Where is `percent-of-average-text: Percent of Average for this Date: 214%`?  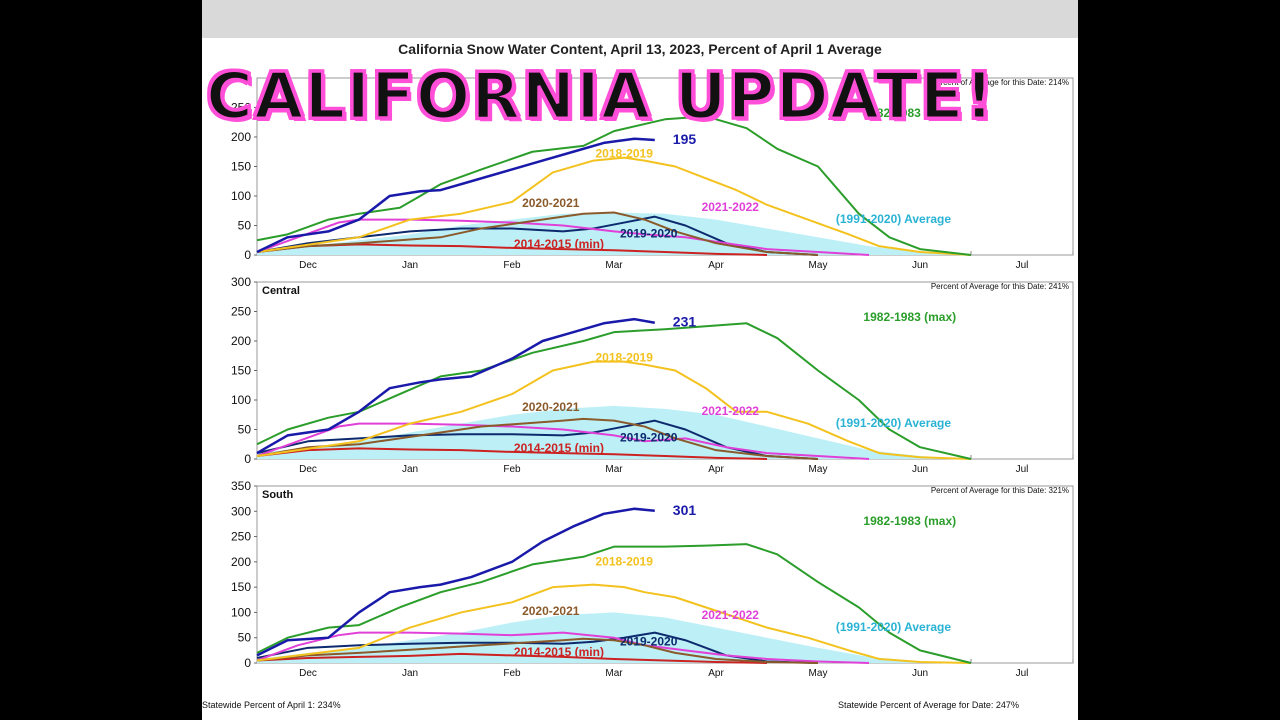 percent-of-average-text: Percent of Average for this Date: 214% is located at coordinates (1000, 82).